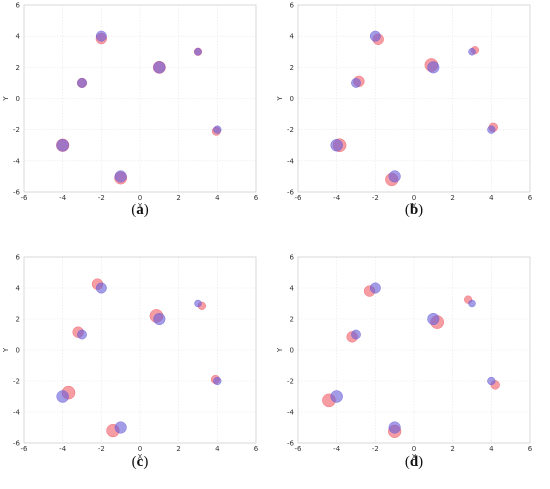 This screenshot has height=489, width=550. Describe the element at coordinates (414, 462) in the screenshot. I see `caption-letter: d` at that location.